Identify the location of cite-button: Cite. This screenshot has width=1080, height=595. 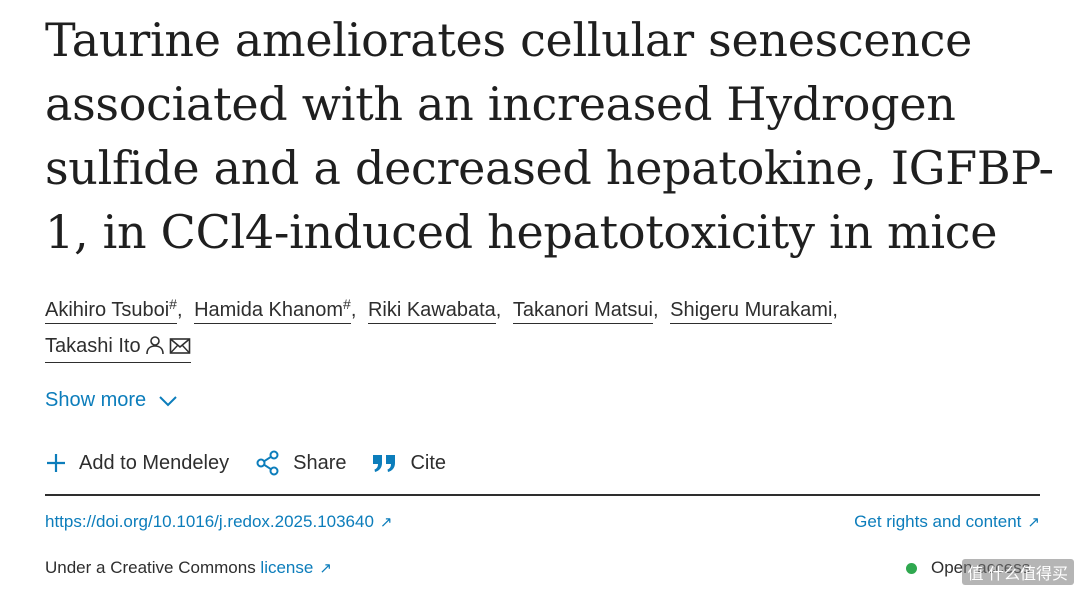
(409, 463).